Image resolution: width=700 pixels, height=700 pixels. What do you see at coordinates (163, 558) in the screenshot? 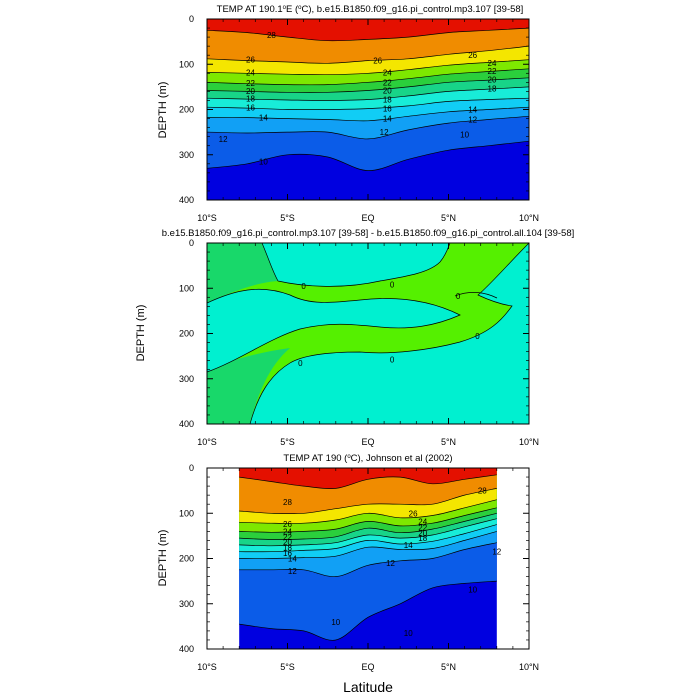
I see `panel3-ylabel: DEPTH (m)` at bounding box center [163, 558].